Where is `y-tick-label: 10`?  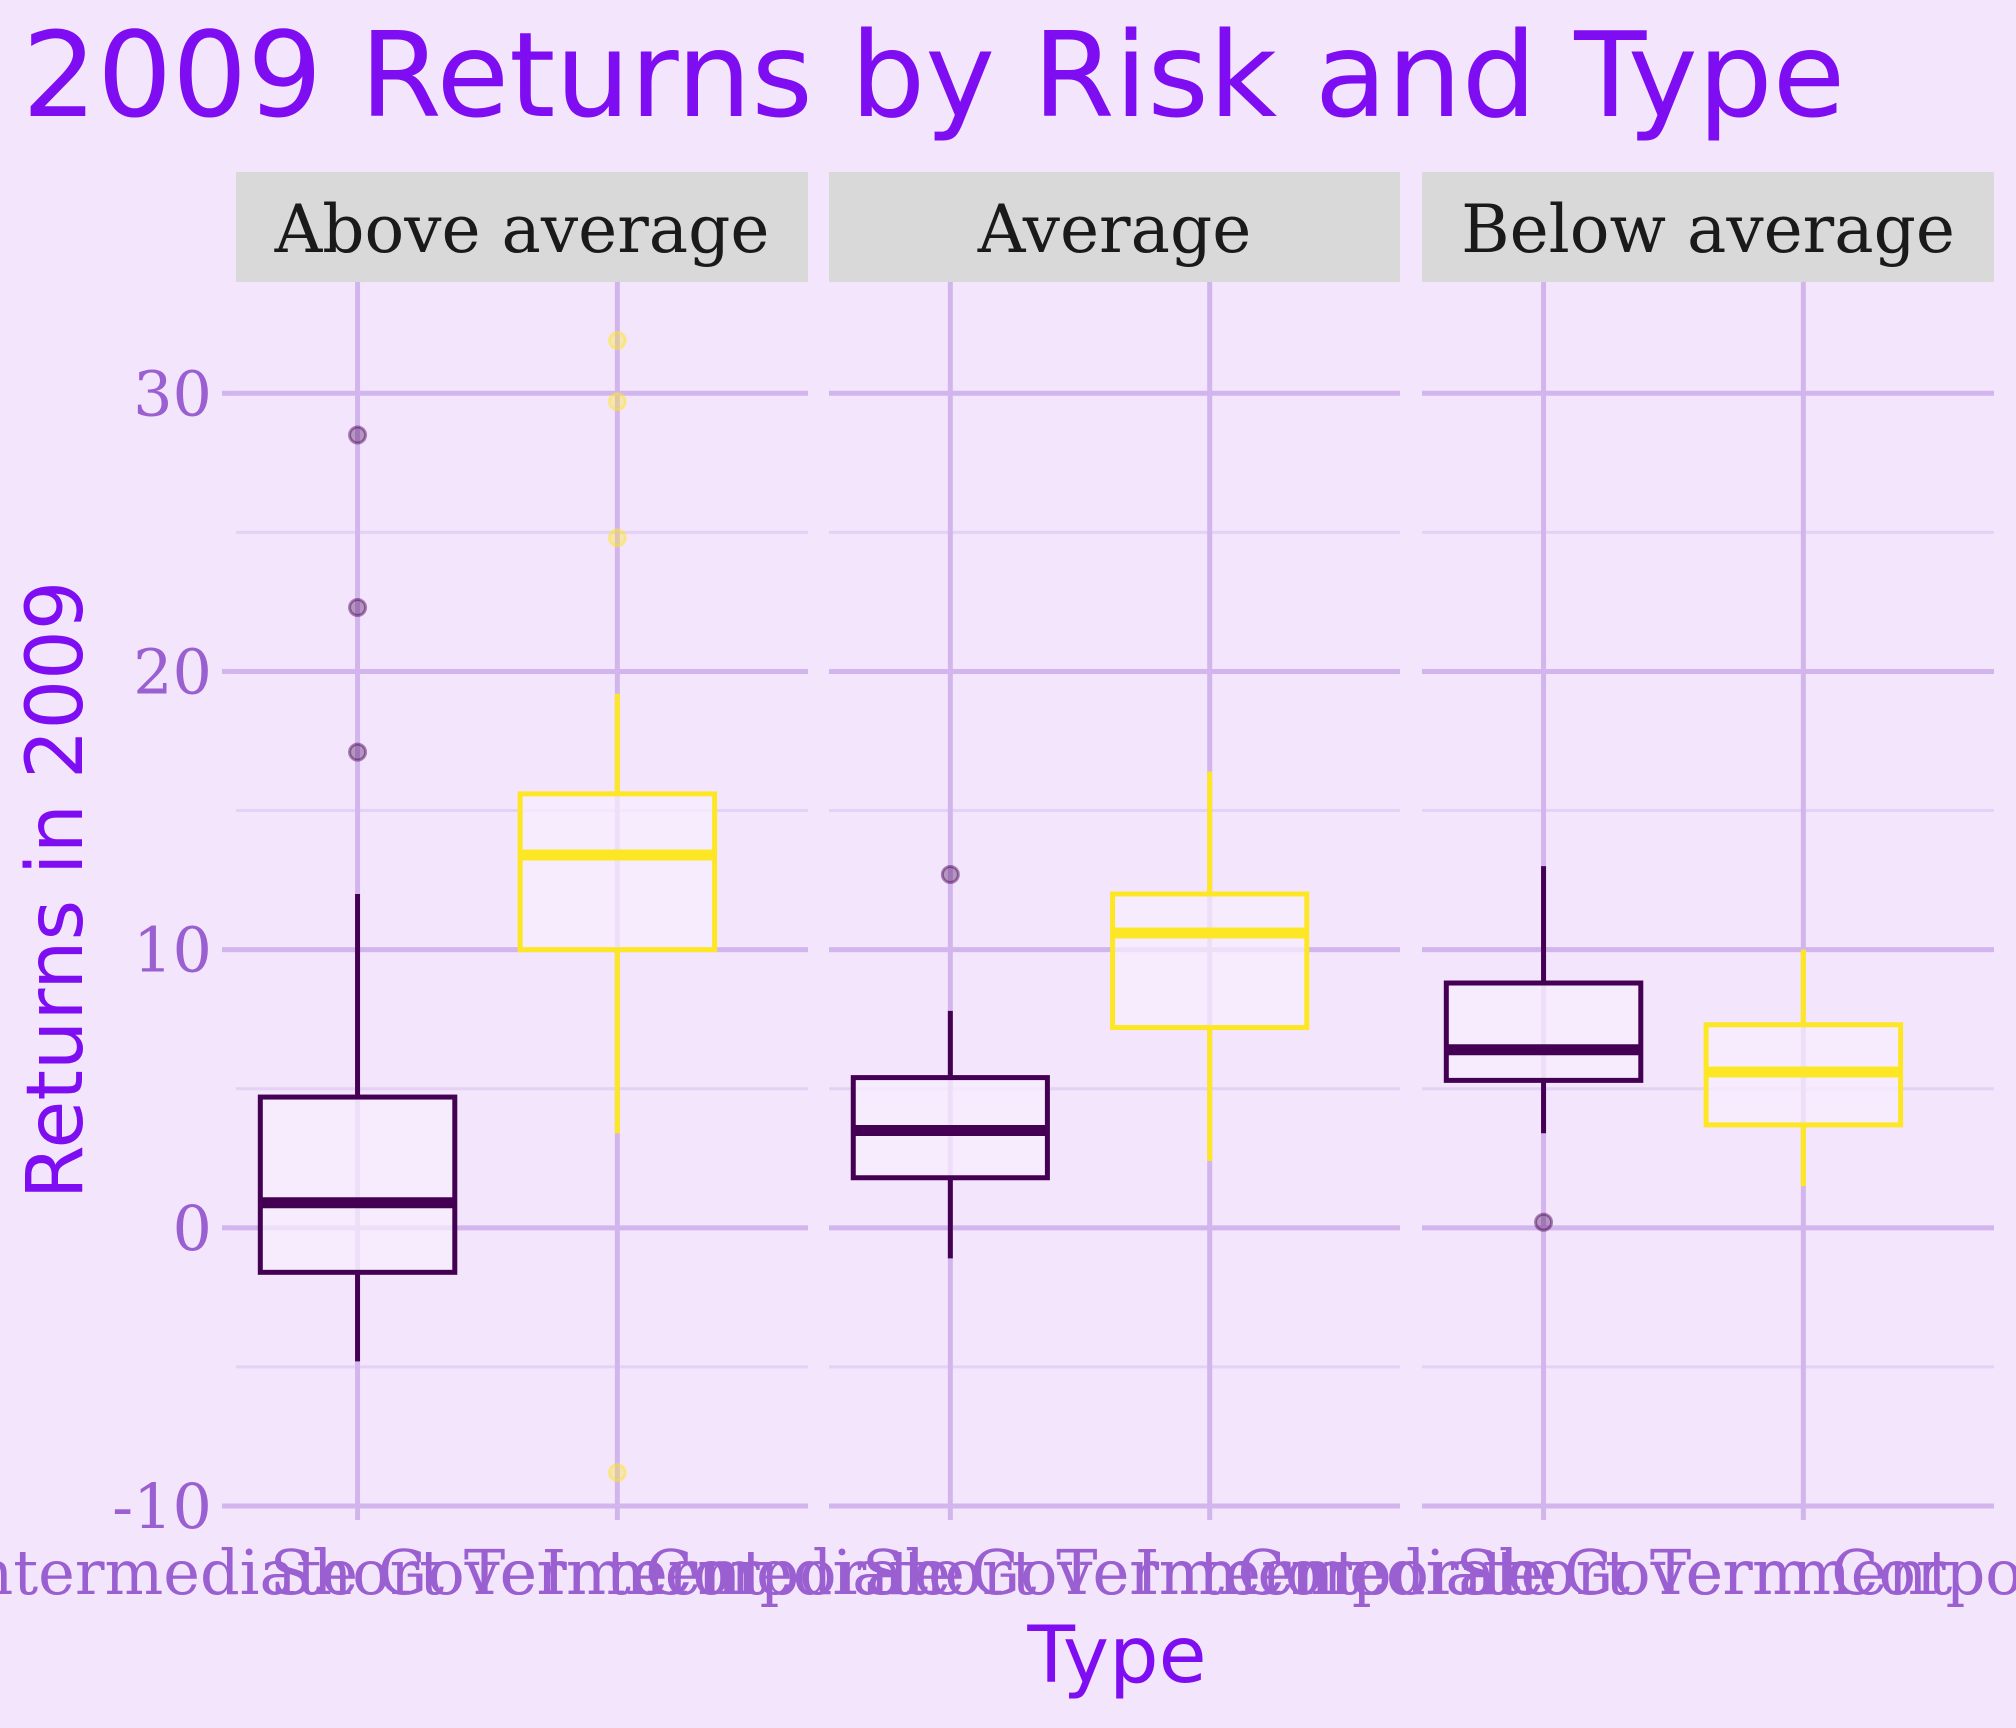 y-tick-label: 10 is located at coordinates (172, 950).